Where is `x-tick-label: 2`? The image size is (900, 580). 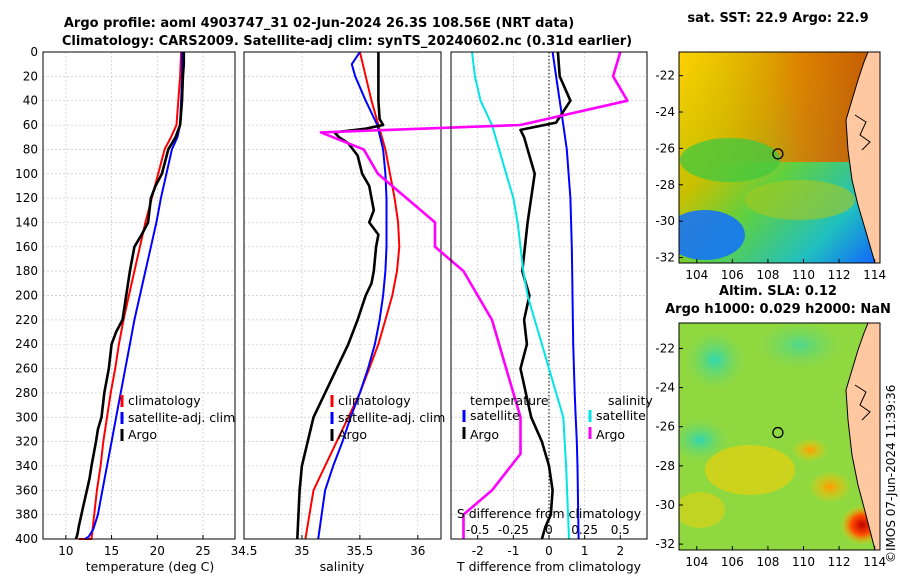
x-tick-label: 2 is located at coordinates (620, 551).